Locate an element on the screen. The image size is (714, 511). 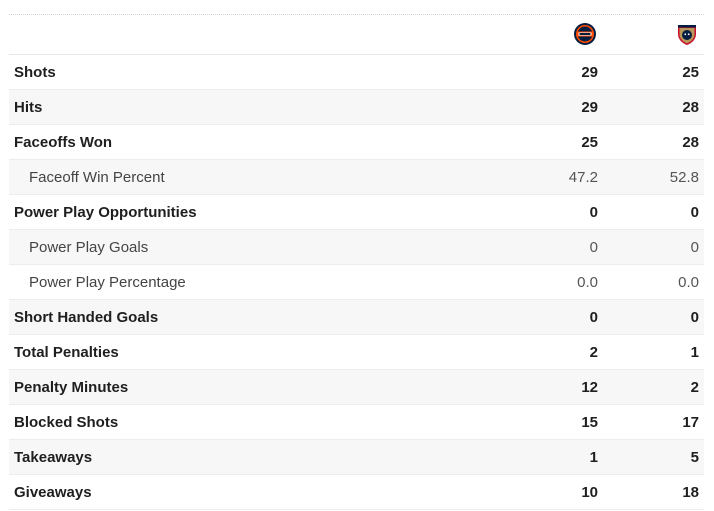
stat-label: Total Penalties is located at coordinates (66, 352).